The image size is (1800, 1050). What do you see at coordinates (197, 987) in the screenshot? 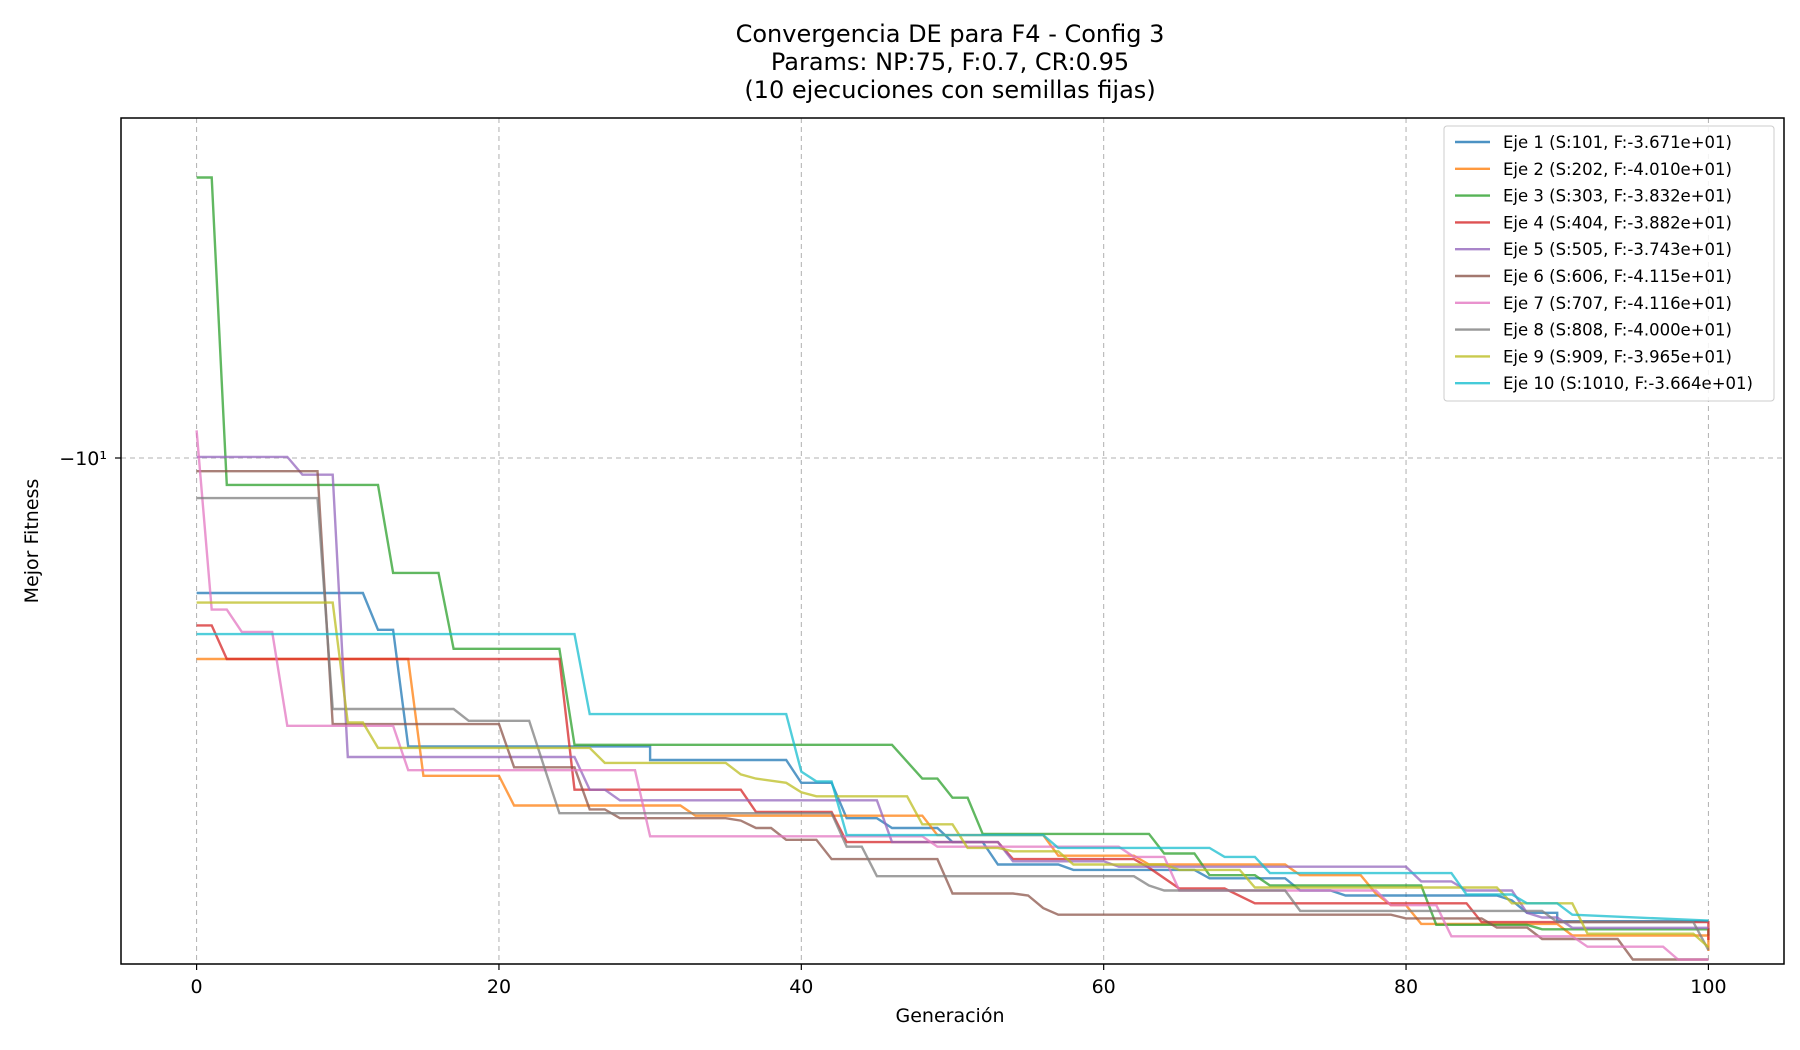
I see `x-tick-label: 0` at bounding box center [197, 987].